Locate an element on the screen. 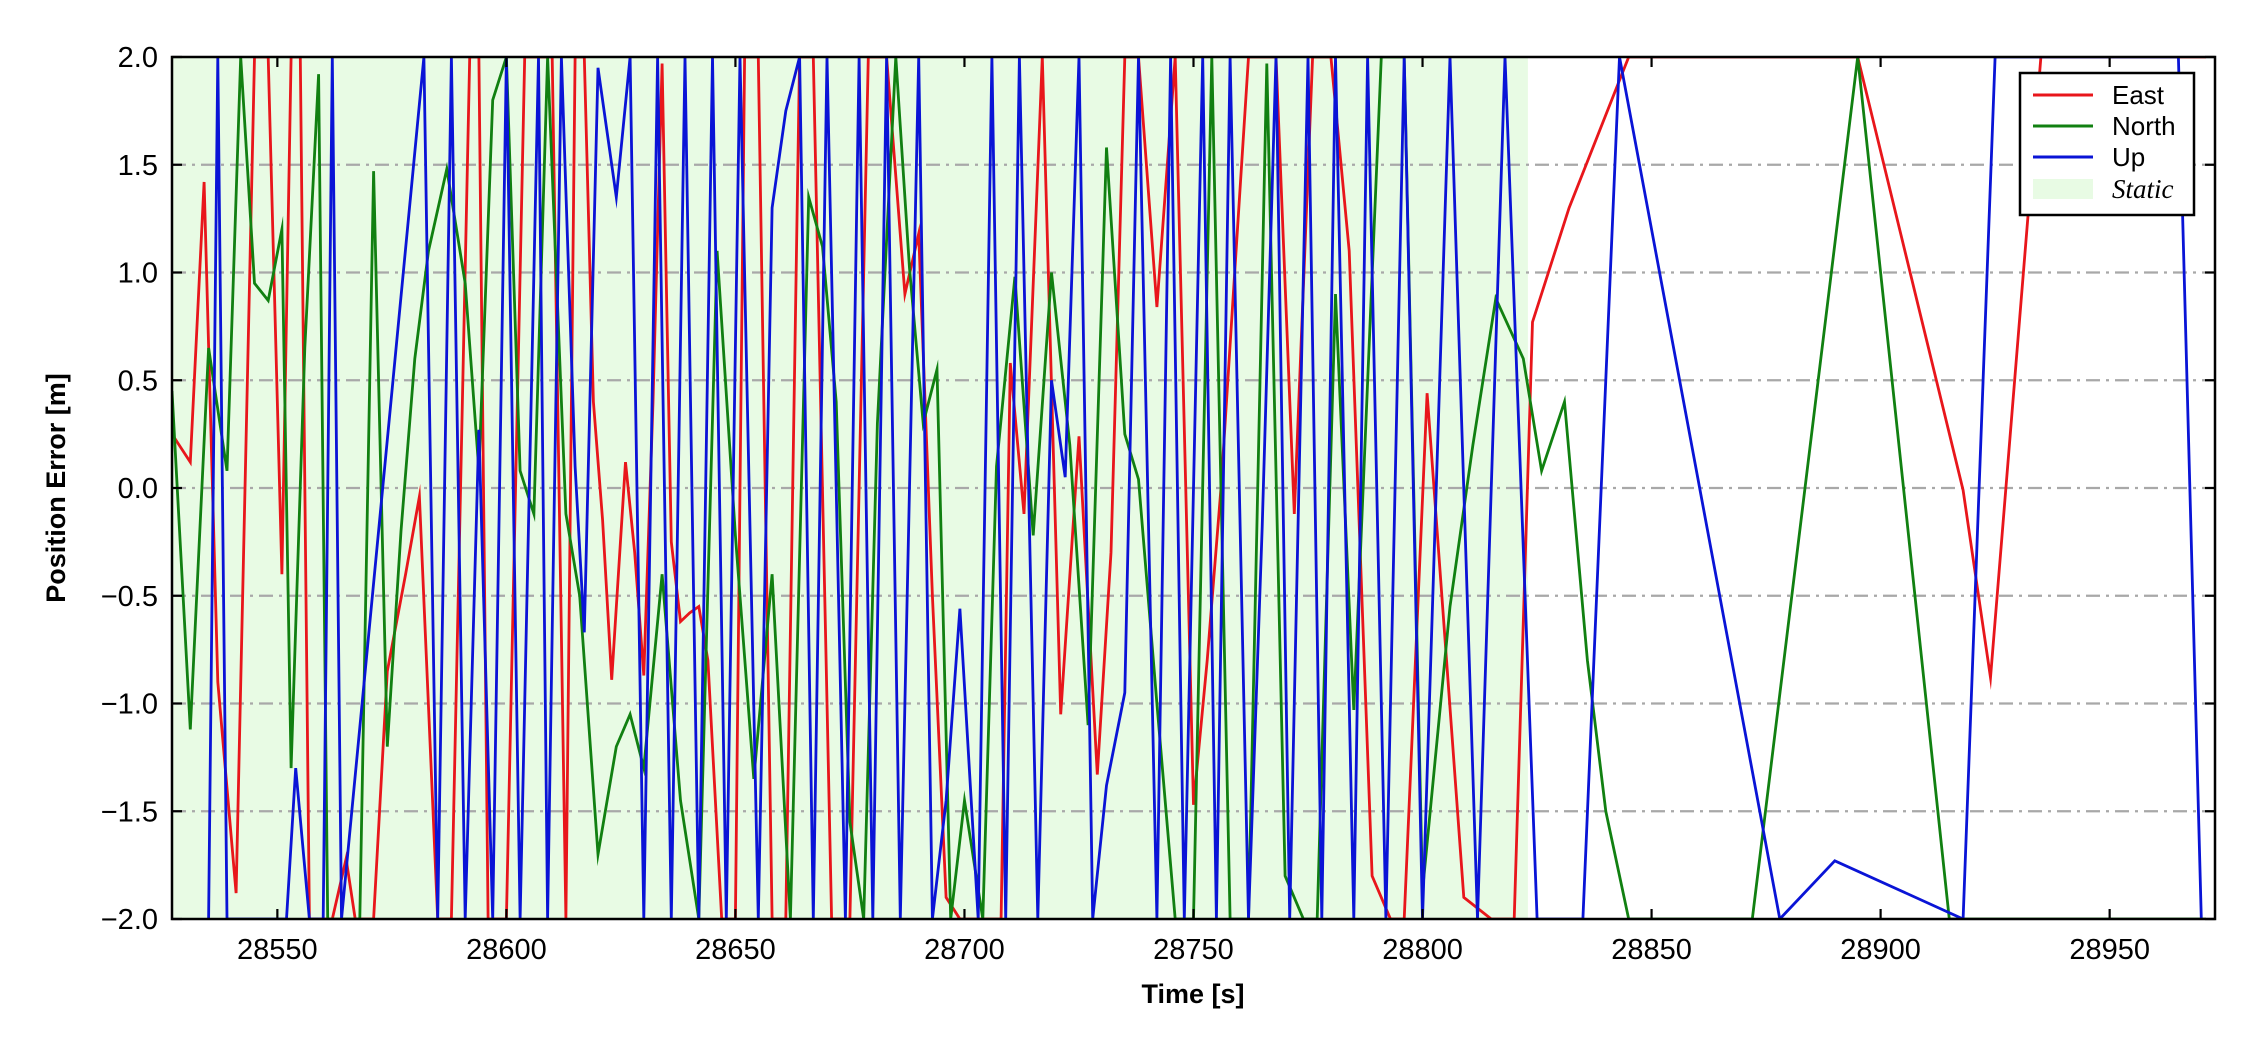 The image size is (2250, 1050). legend-label-up: Up is located at coordinates (2128, 157).